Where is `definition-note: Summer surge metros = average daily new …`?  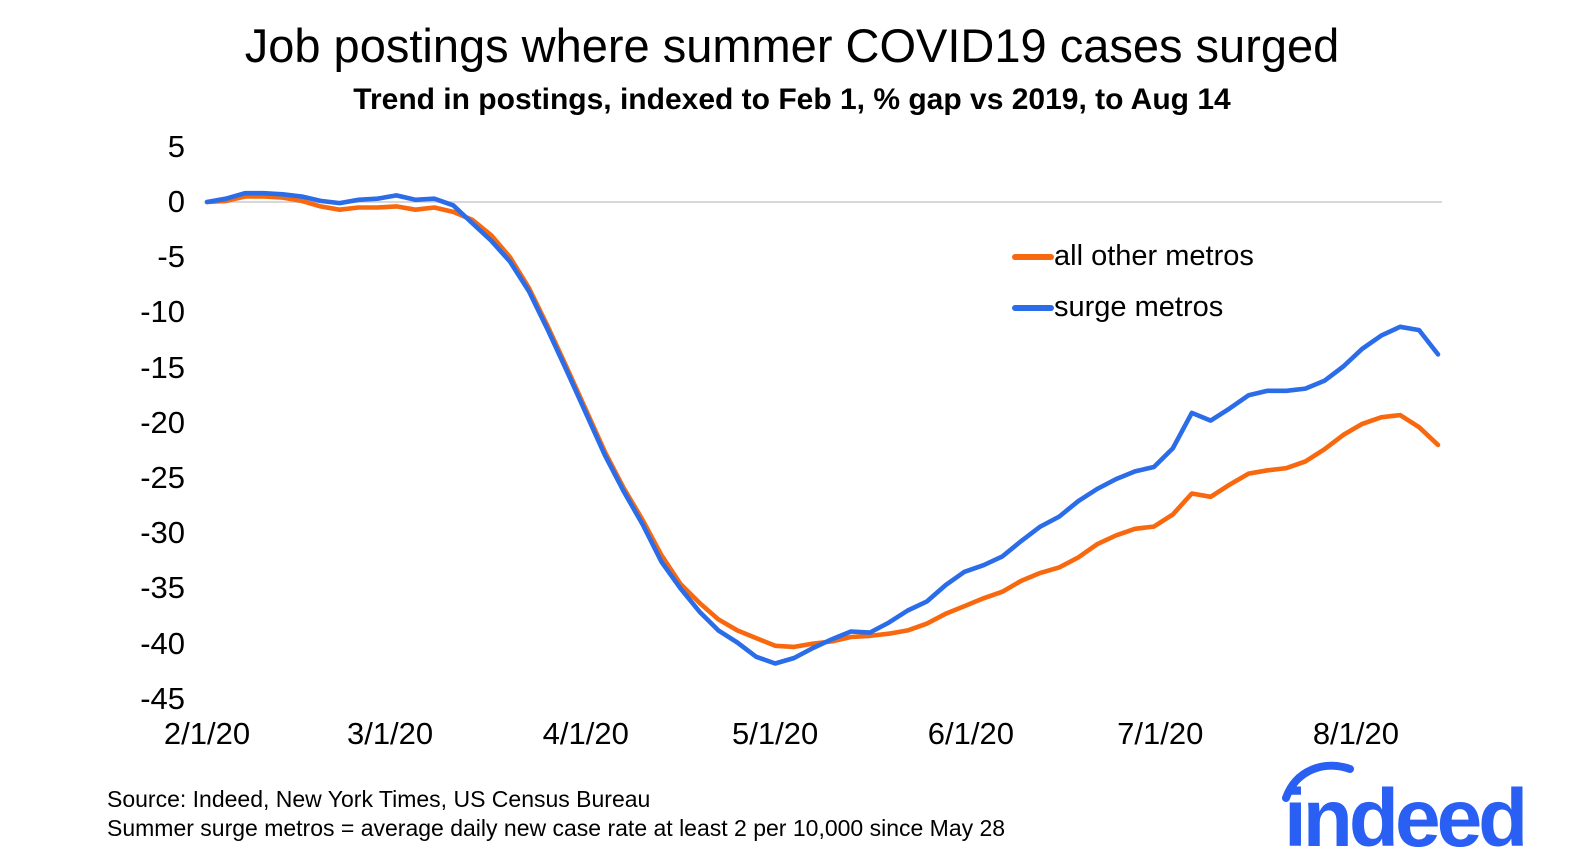
definition-note: Summer surge metros = average daily new … is located at coordinates (556, 828).